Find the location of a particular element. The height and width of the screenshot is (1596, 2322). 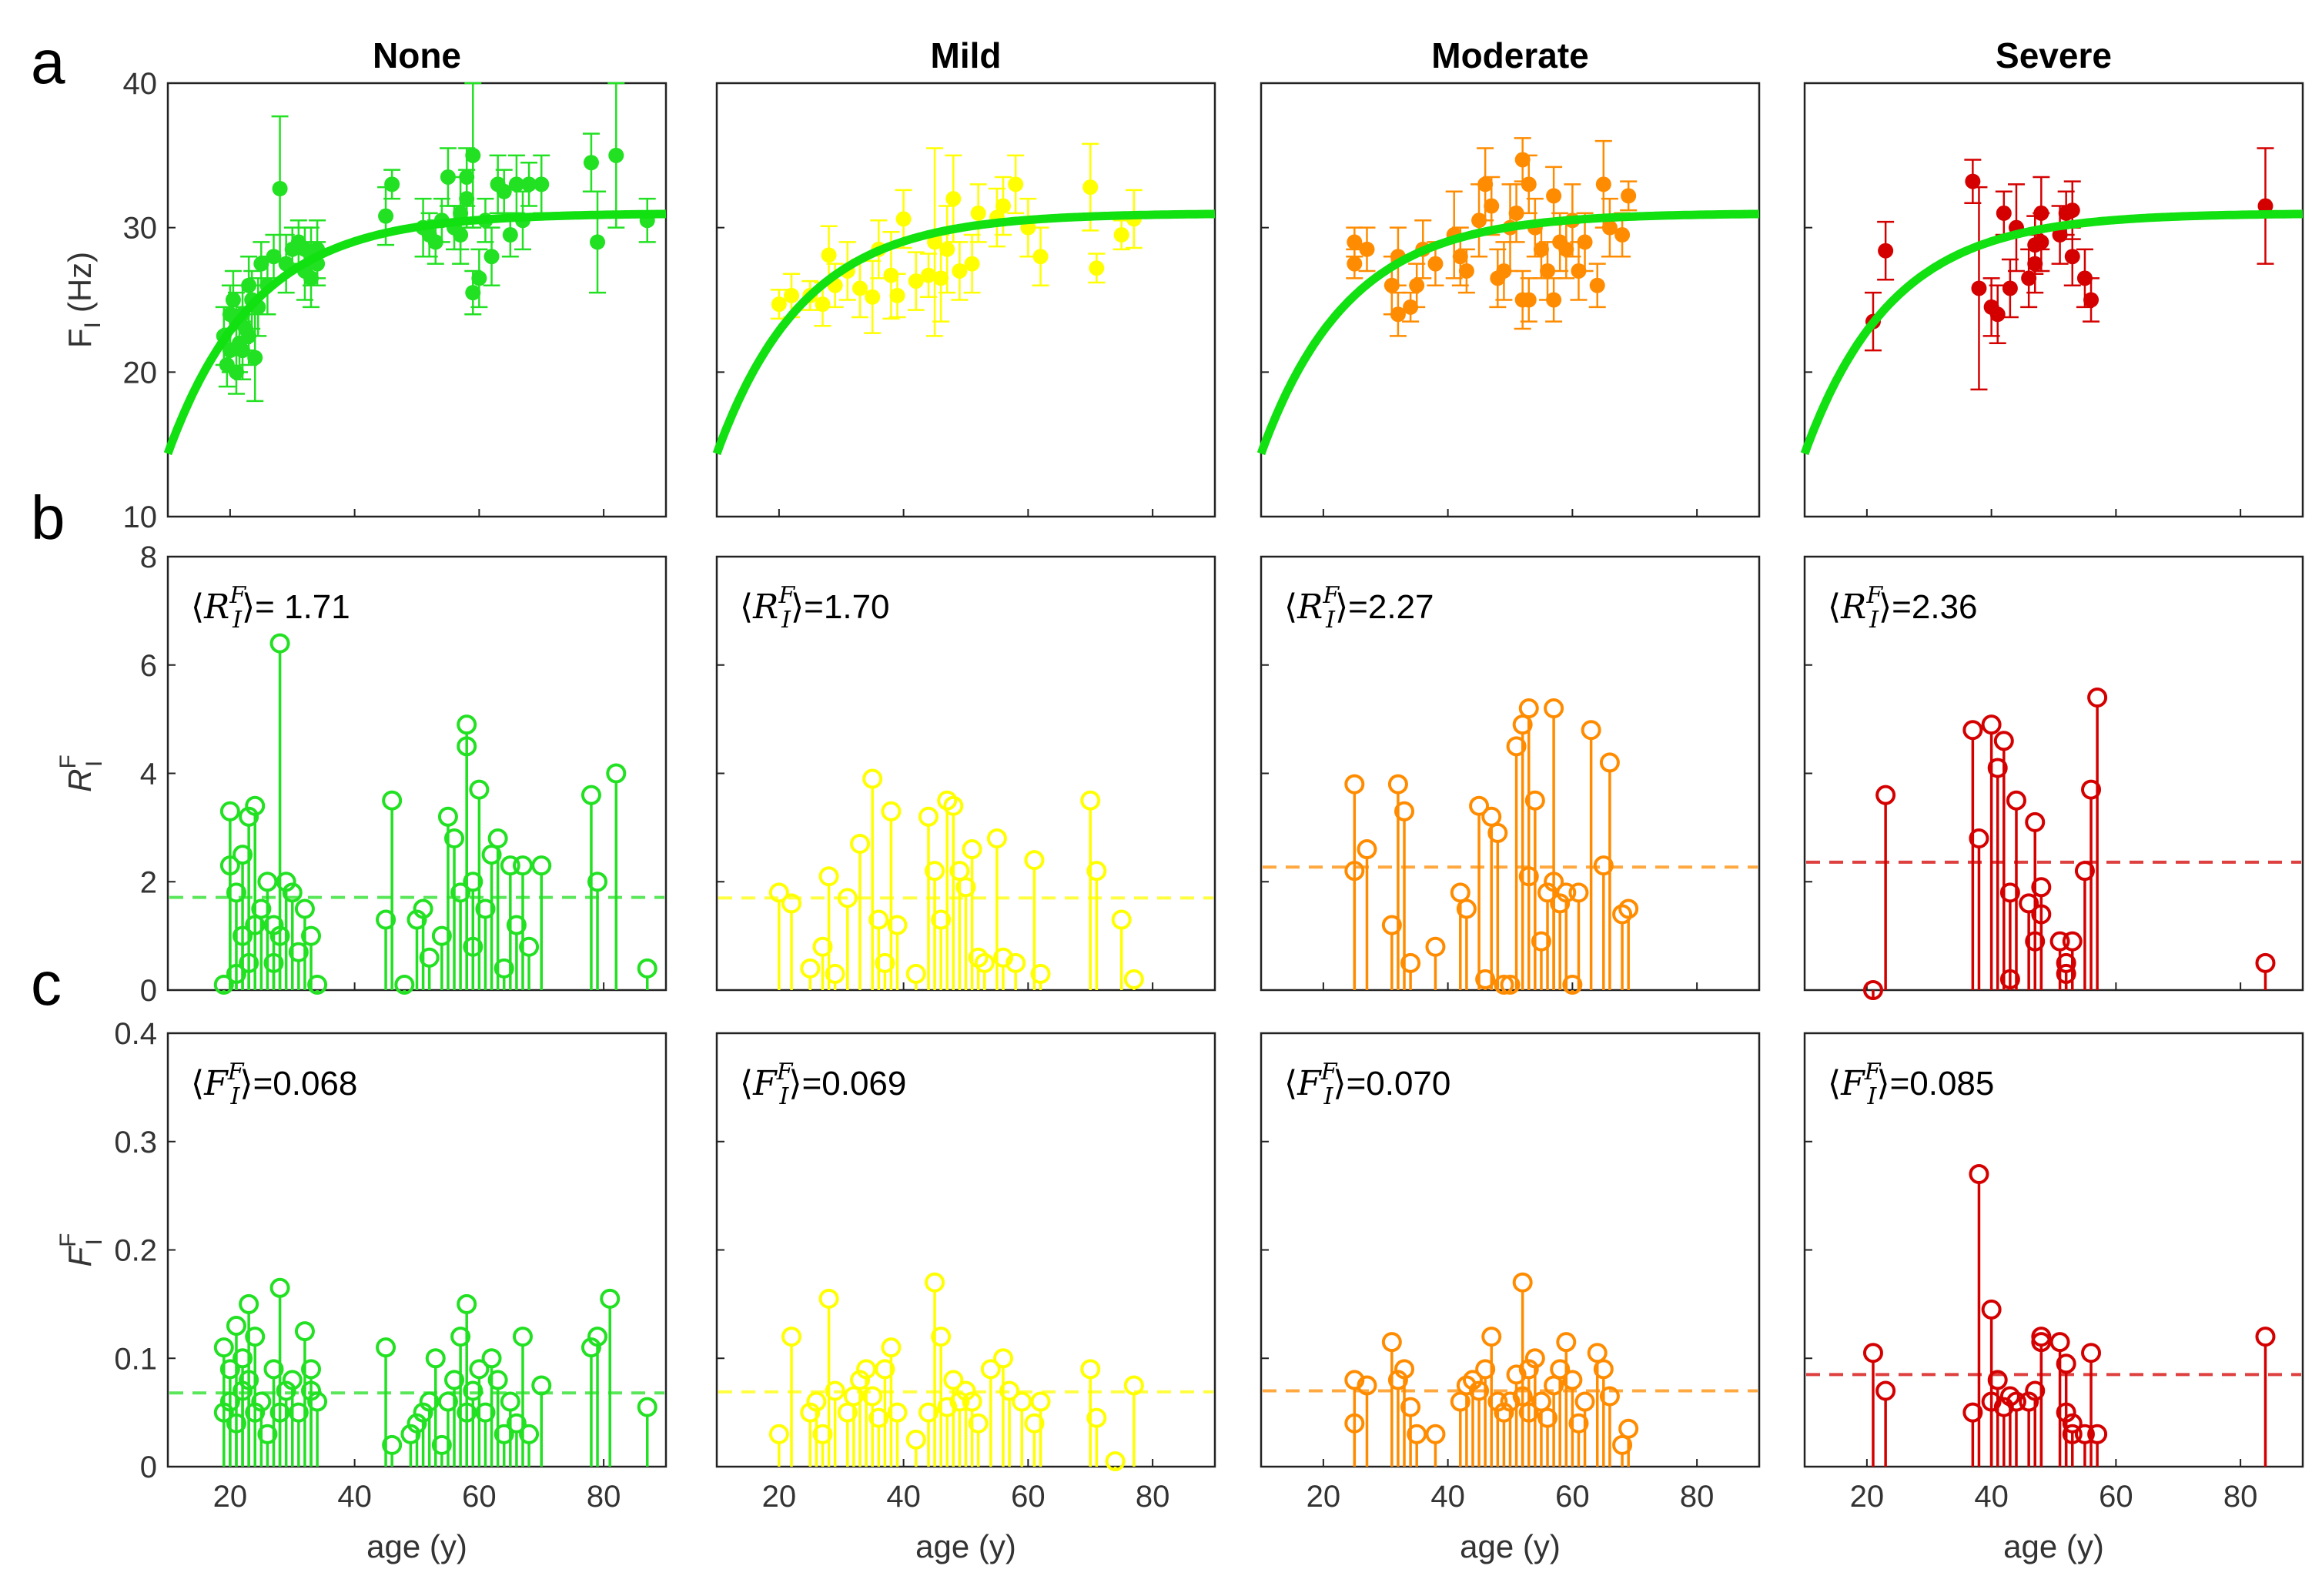

x-tick-label: 20 is located at coordinates (779, 1497).